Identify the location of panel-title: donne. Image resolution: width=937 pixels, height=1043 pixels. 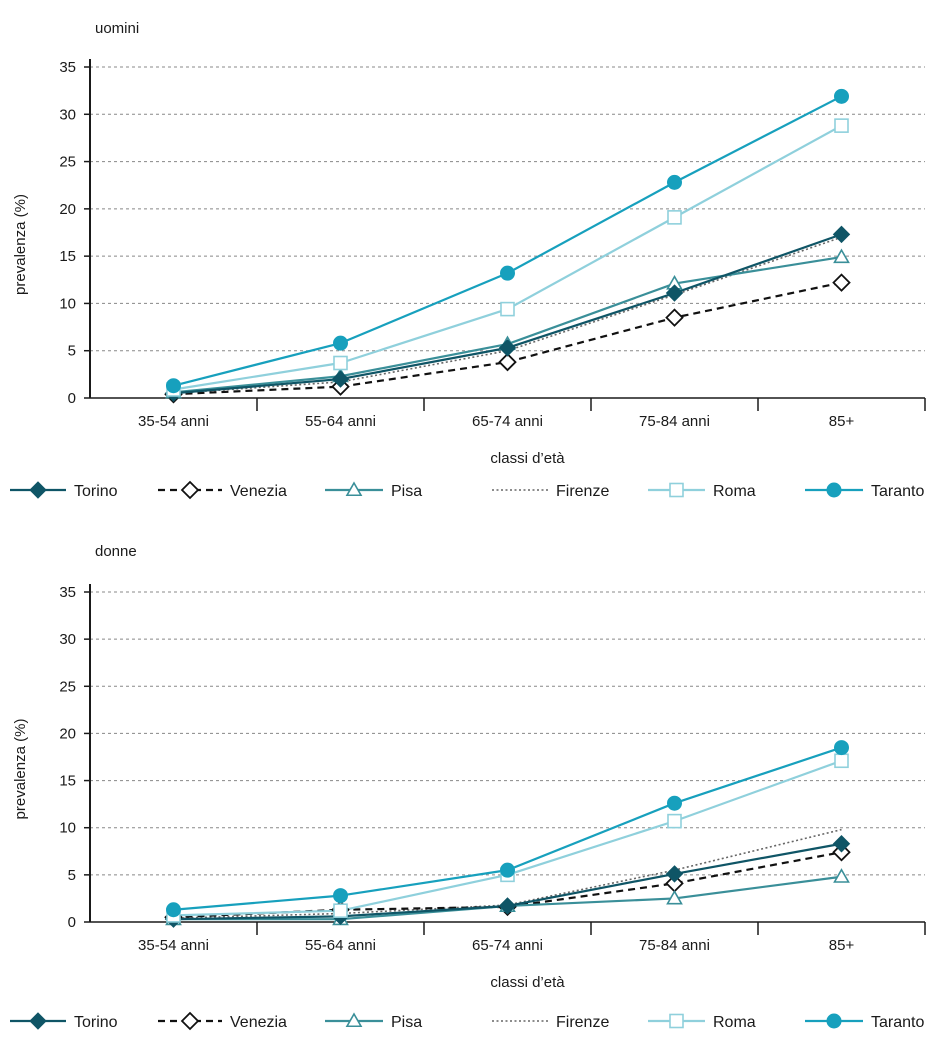
(116, 551).